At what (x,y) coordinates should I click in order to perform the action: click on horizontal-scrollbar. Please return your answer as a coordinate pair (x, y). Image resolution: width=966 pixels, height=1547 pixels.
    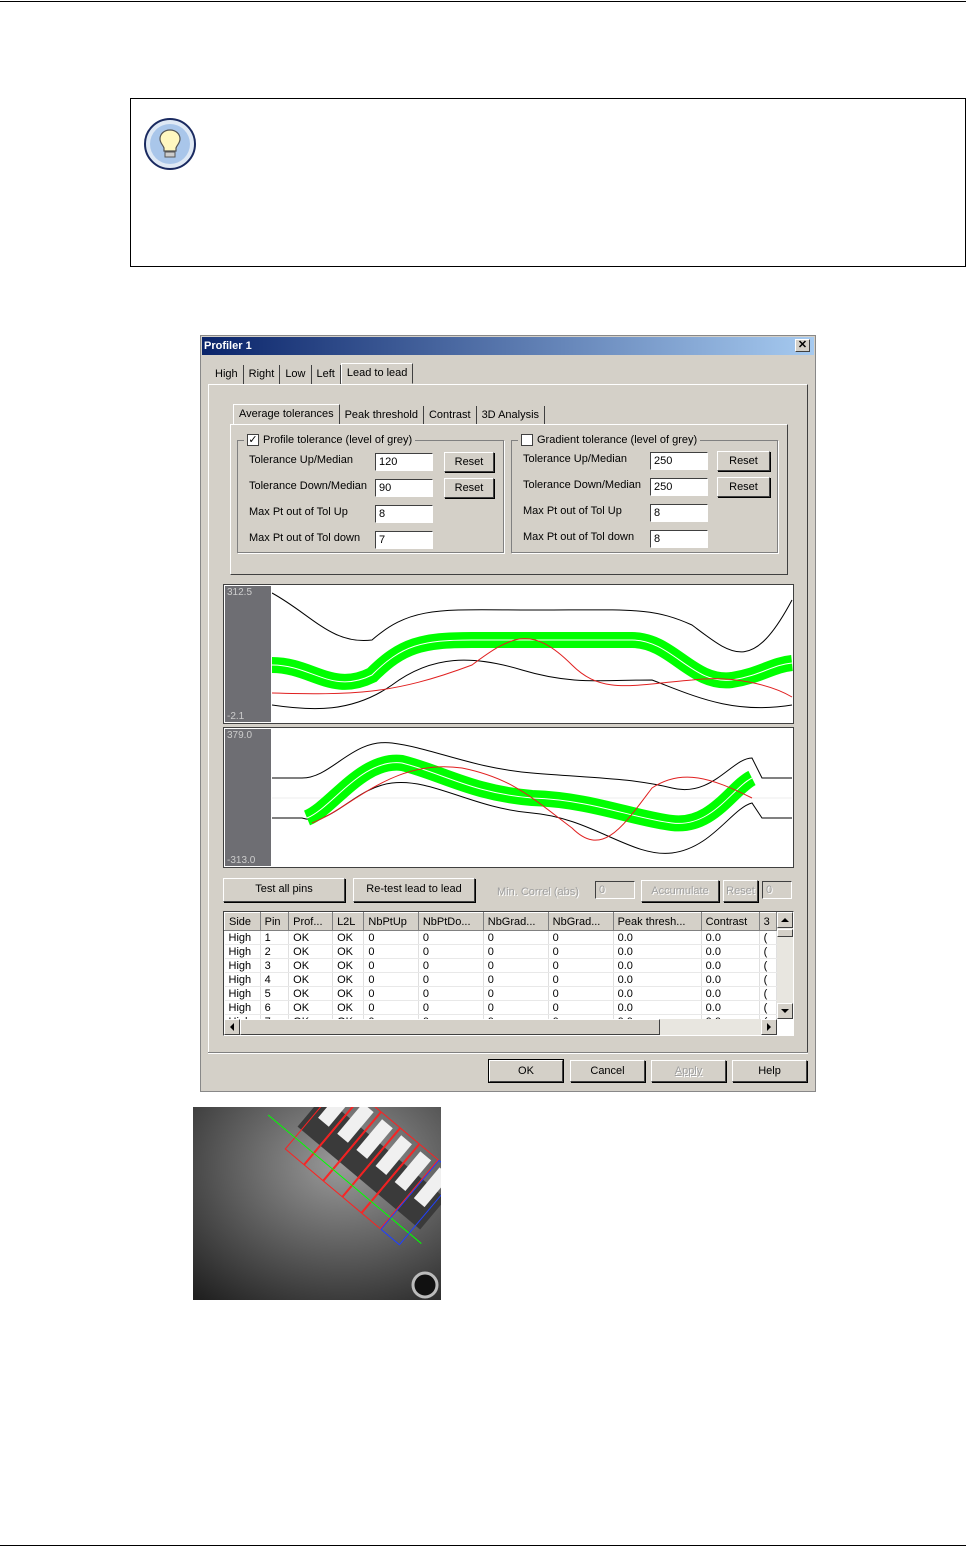
    Looking at the image, I should click on (500, 1027).